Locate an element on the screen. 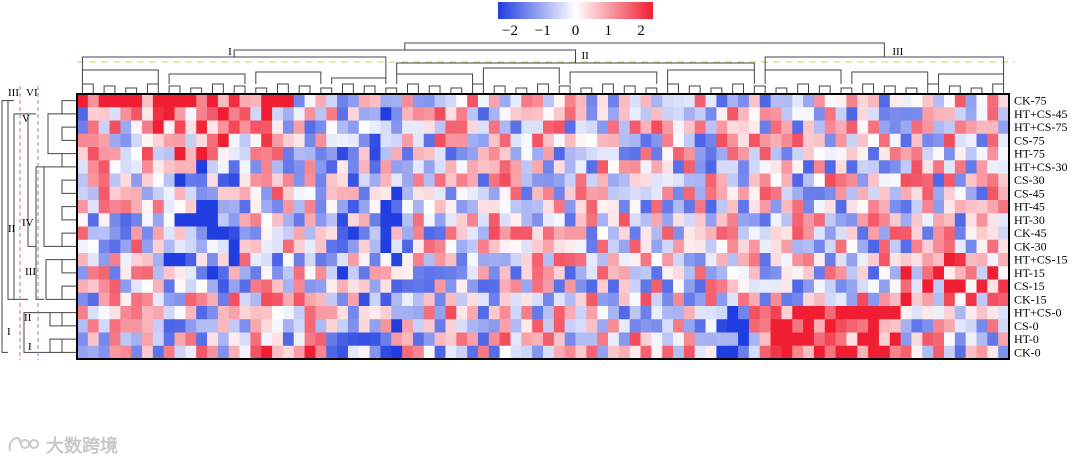 The width and height of the screenshot is (1080, 469). colorbar-tick: 2 is located at coordinates (641, 31).